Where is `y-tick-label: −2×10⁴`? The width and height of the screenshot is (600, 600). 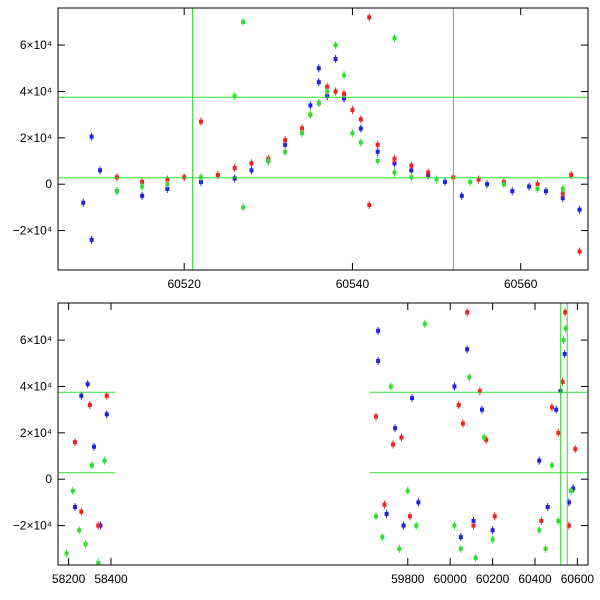
y-tick-label: −2×10⁴ is located at coordinates (32, 526).